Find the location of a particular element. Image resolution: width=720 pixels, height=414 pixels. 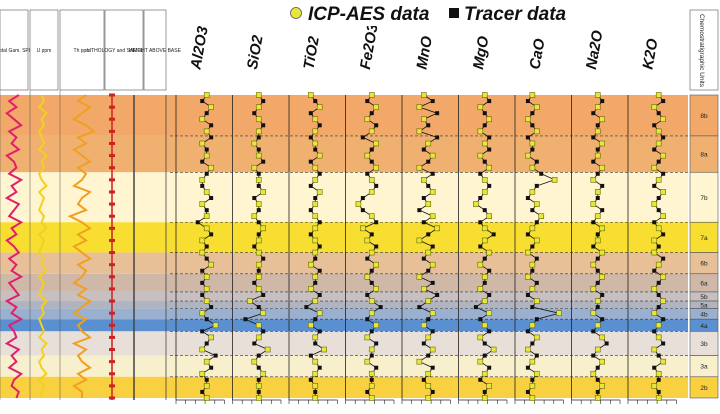

unit-band-3a is located at coordinates (344, 366).